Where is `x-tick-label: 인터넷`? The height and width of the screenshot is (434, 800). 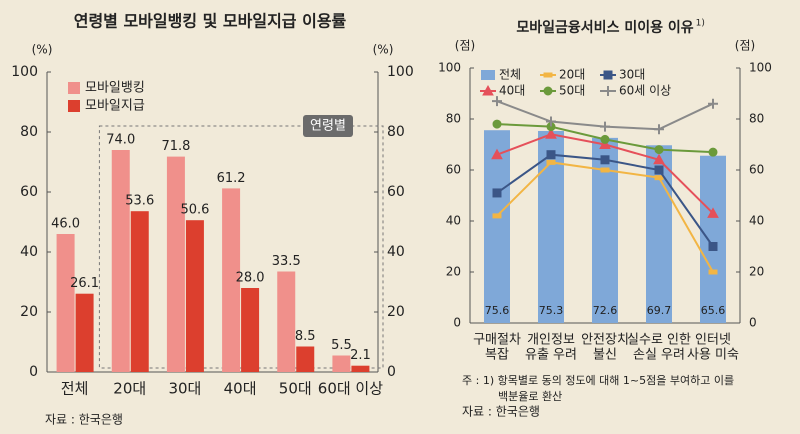
x-tick-label: 인터넷 is located at coordinates (713, 340).